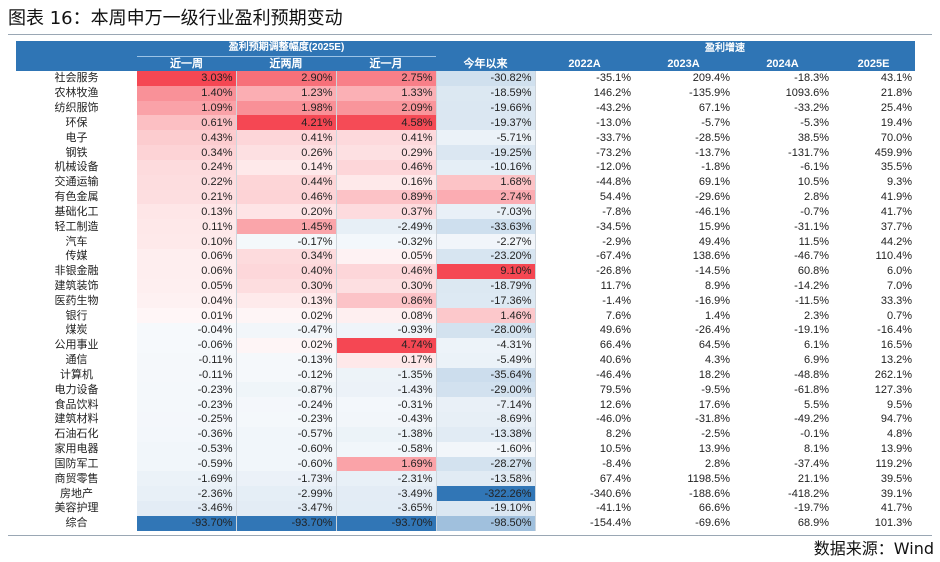 This screenshot has height=562, width=940. I want to click on value-cell: 8.9%, so click(717, 286).